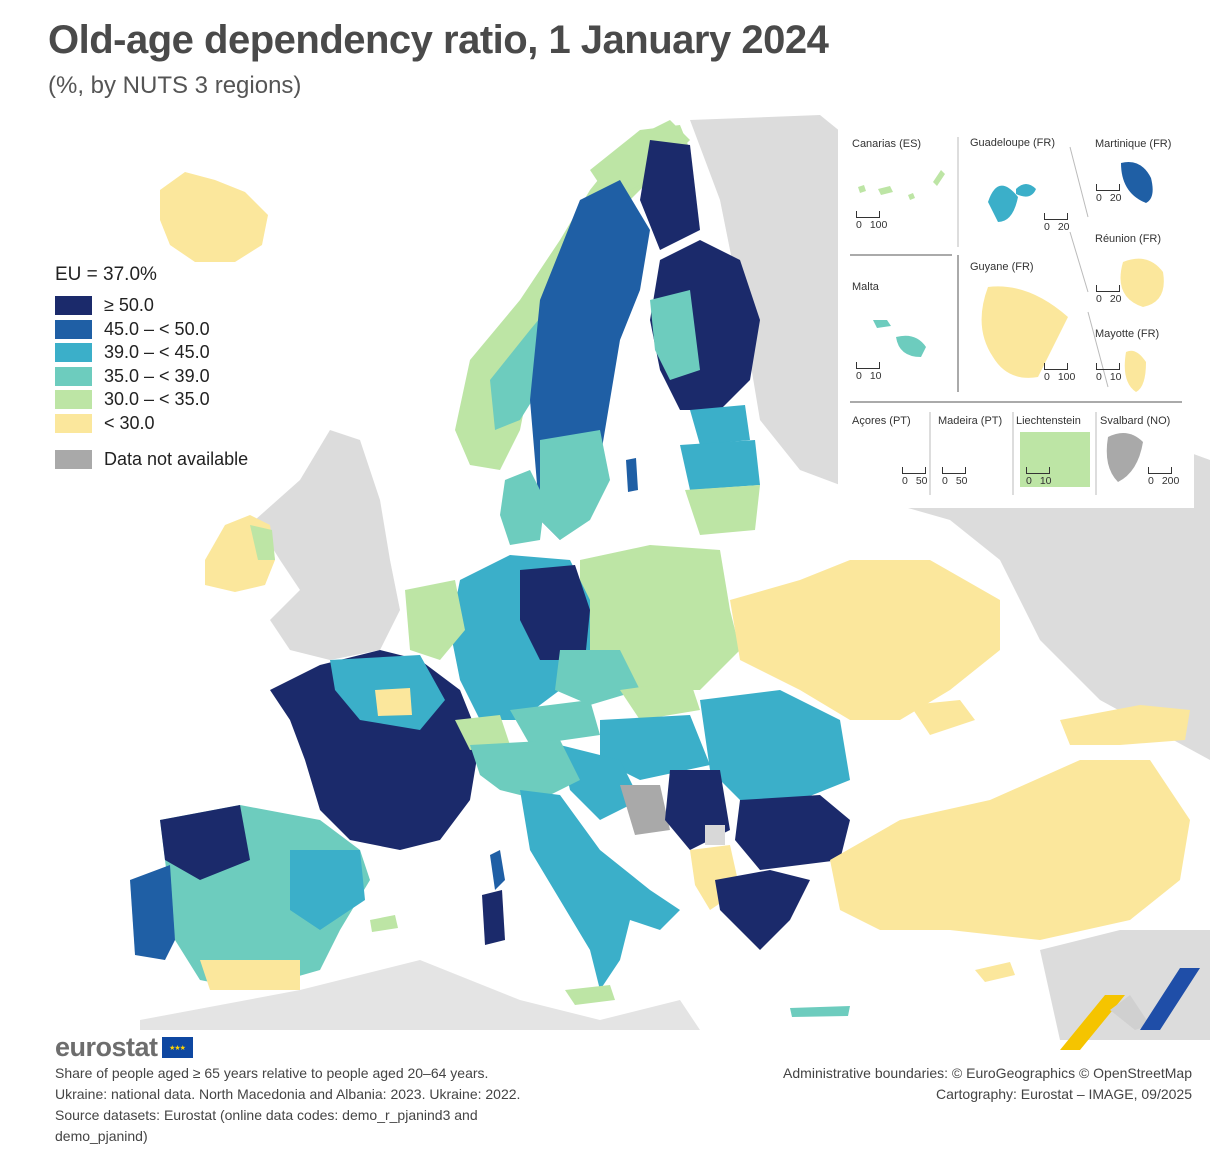 The height and width of the screenshot is (1157, 1220). Describe the element at coordinates (177, 1047) in the screenshot. I see `eu-flag-icon: ★★★` at that location.